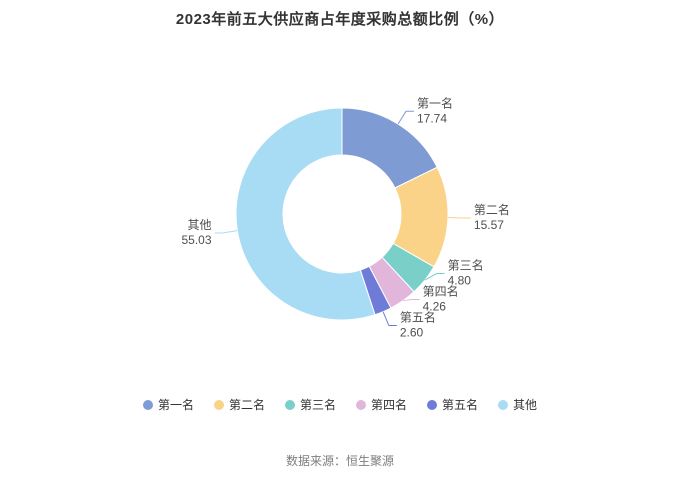 The height and width of the screenshot is (480, 680). I want to click on chart-legend: 第一名 第二名 第三名 第四名 第五名 其他, so click(340, 404).